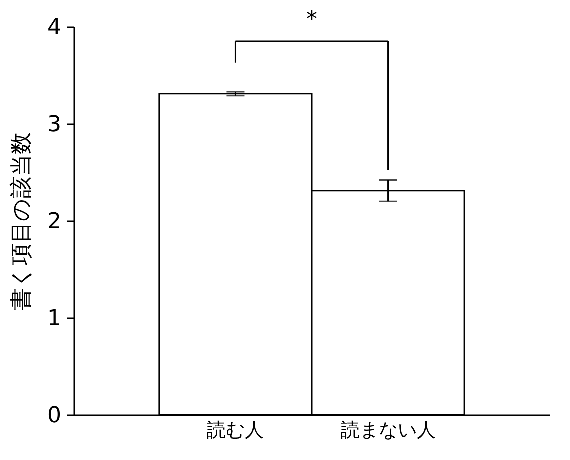 The image size is (570, 460). I want to click on y-axis-title: 書く項目の該当数, so click(22, 221).